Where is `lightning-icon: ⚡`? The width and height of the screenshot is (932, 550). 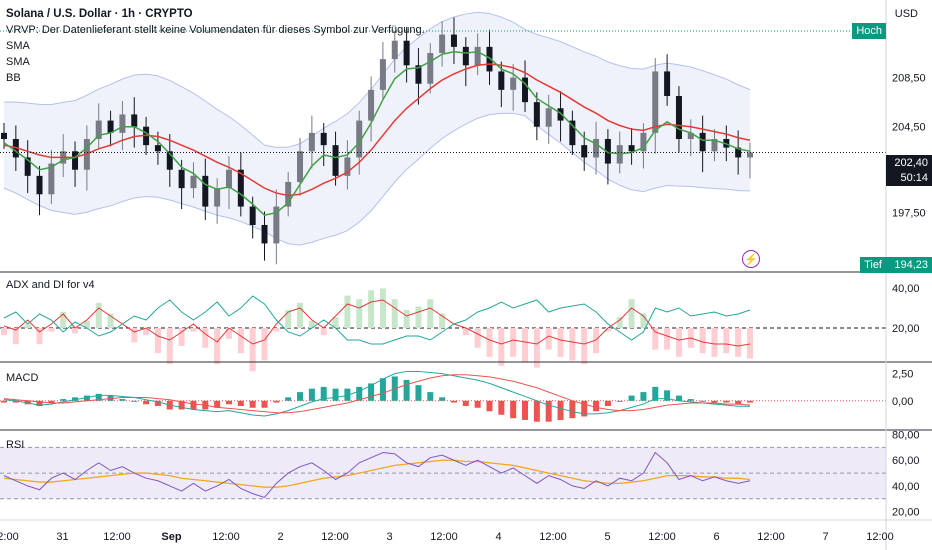
lightning-icon: ⚡ is located at coordinates (751, 259).